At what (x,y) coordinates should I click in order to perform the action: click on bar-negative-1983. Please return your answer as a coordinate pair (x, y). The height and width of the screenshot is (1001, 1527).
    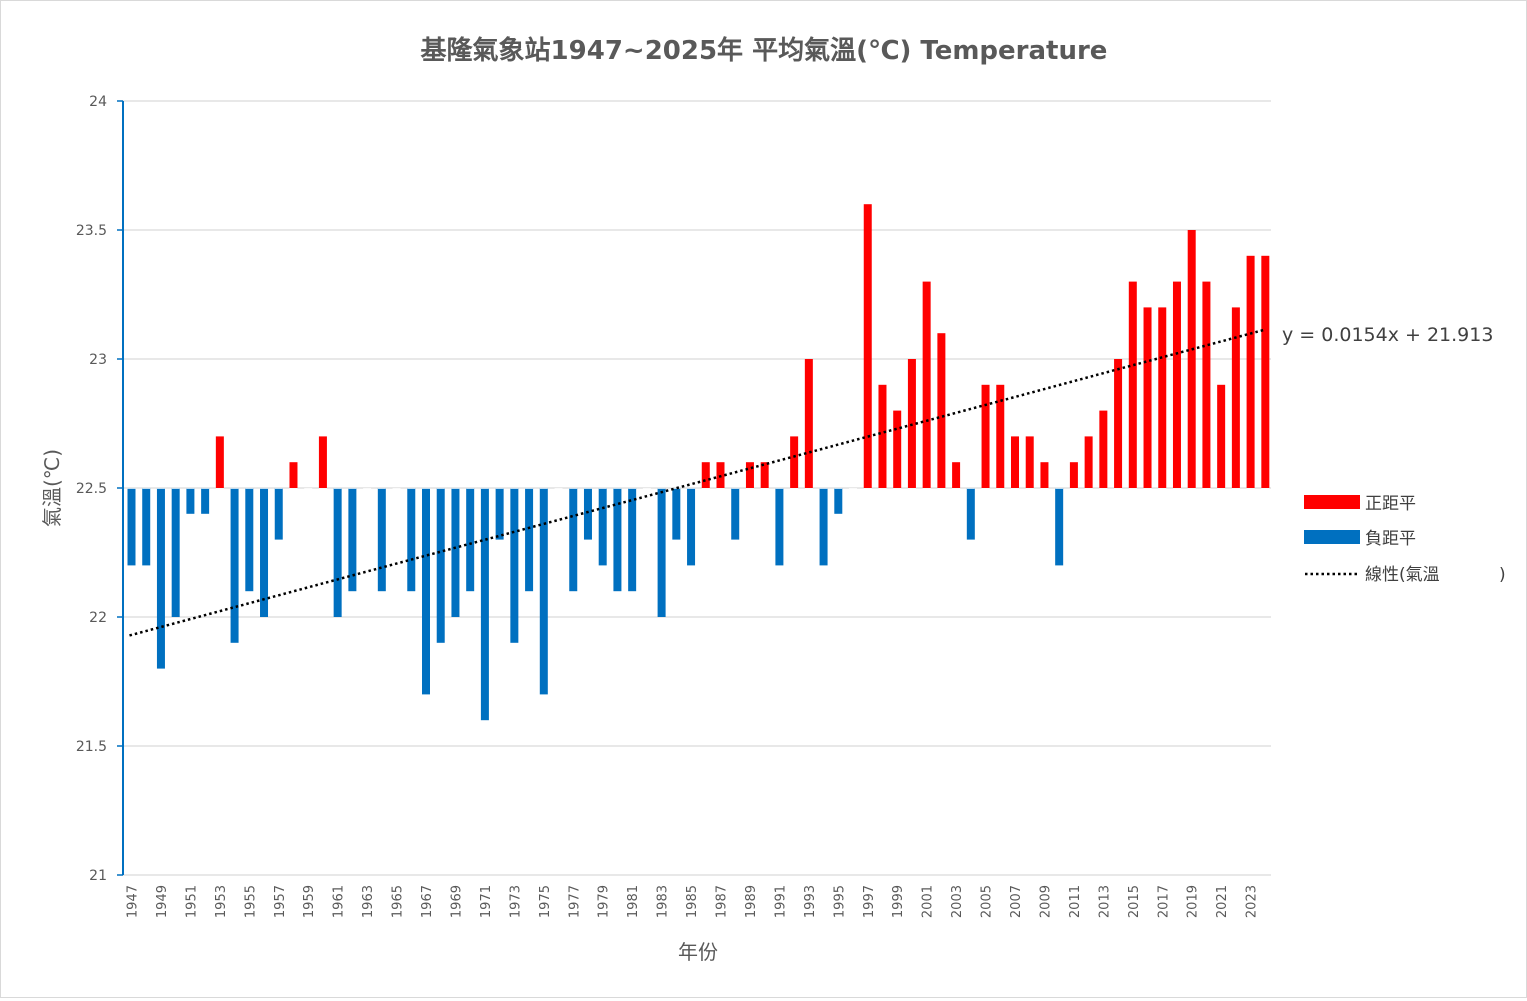
    Looking at the image, I should click on (661, 552).